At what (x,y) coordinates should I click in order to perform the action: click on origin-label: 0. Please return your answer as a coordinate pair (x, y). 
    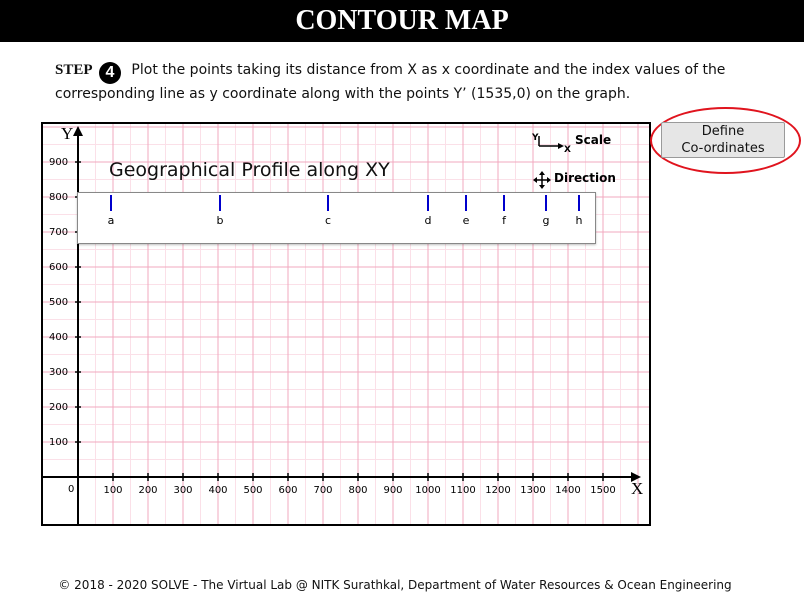
    Looking at the image, I should click on (71, 489).